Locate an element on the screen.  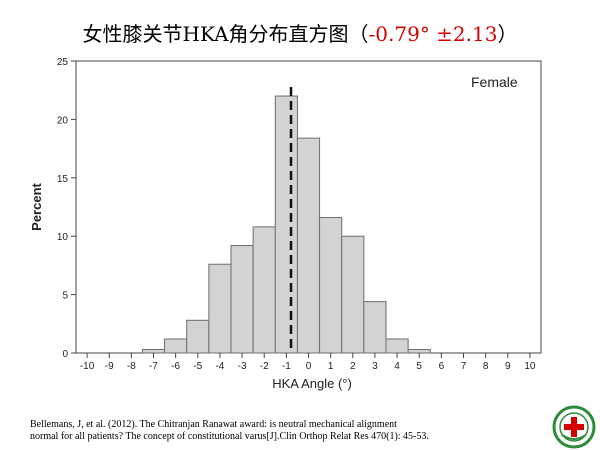
x-tick-label: -7 is located at coordinates (153, 366).